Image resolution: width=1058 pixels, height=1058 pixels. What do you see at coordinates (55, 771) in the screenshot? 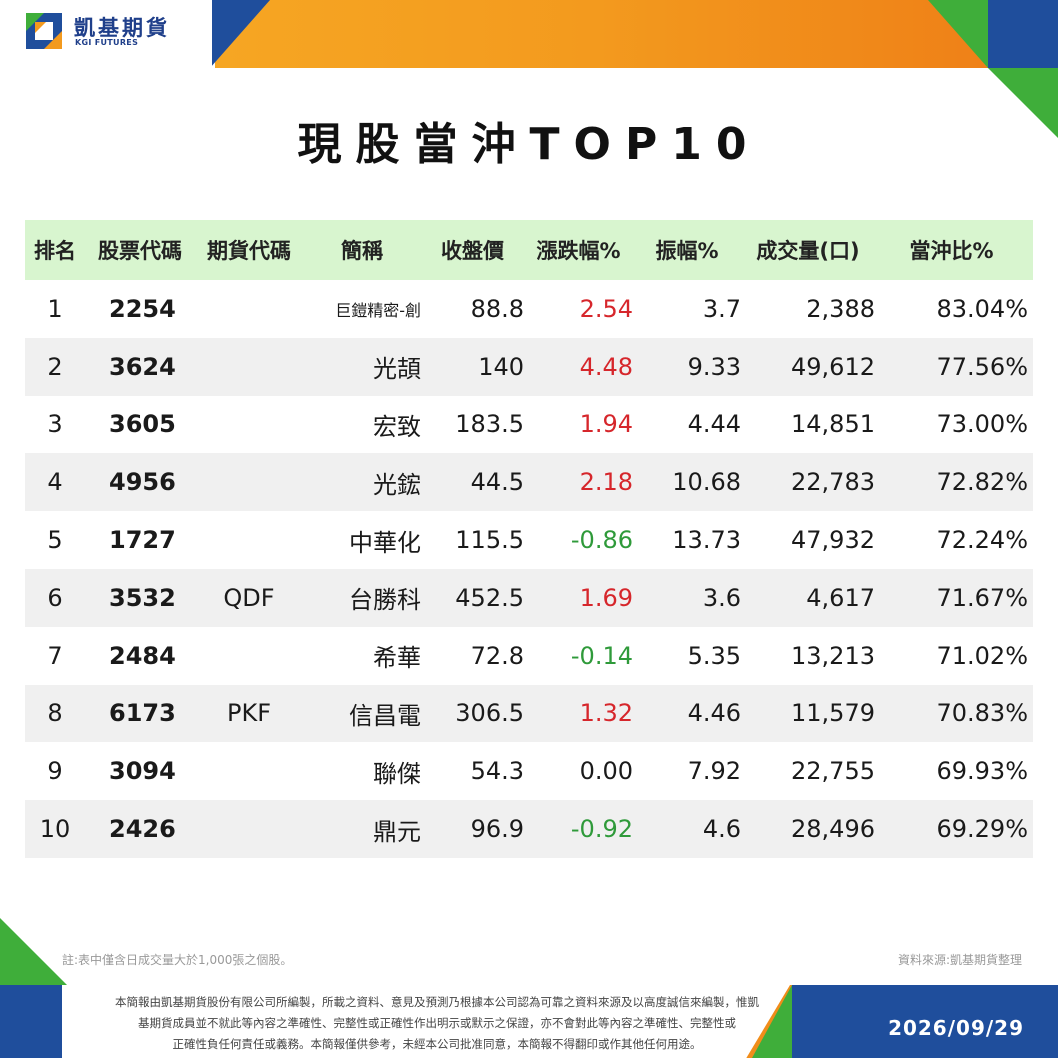
I see `cell-rank: 9` at bounding box center [55, 771].